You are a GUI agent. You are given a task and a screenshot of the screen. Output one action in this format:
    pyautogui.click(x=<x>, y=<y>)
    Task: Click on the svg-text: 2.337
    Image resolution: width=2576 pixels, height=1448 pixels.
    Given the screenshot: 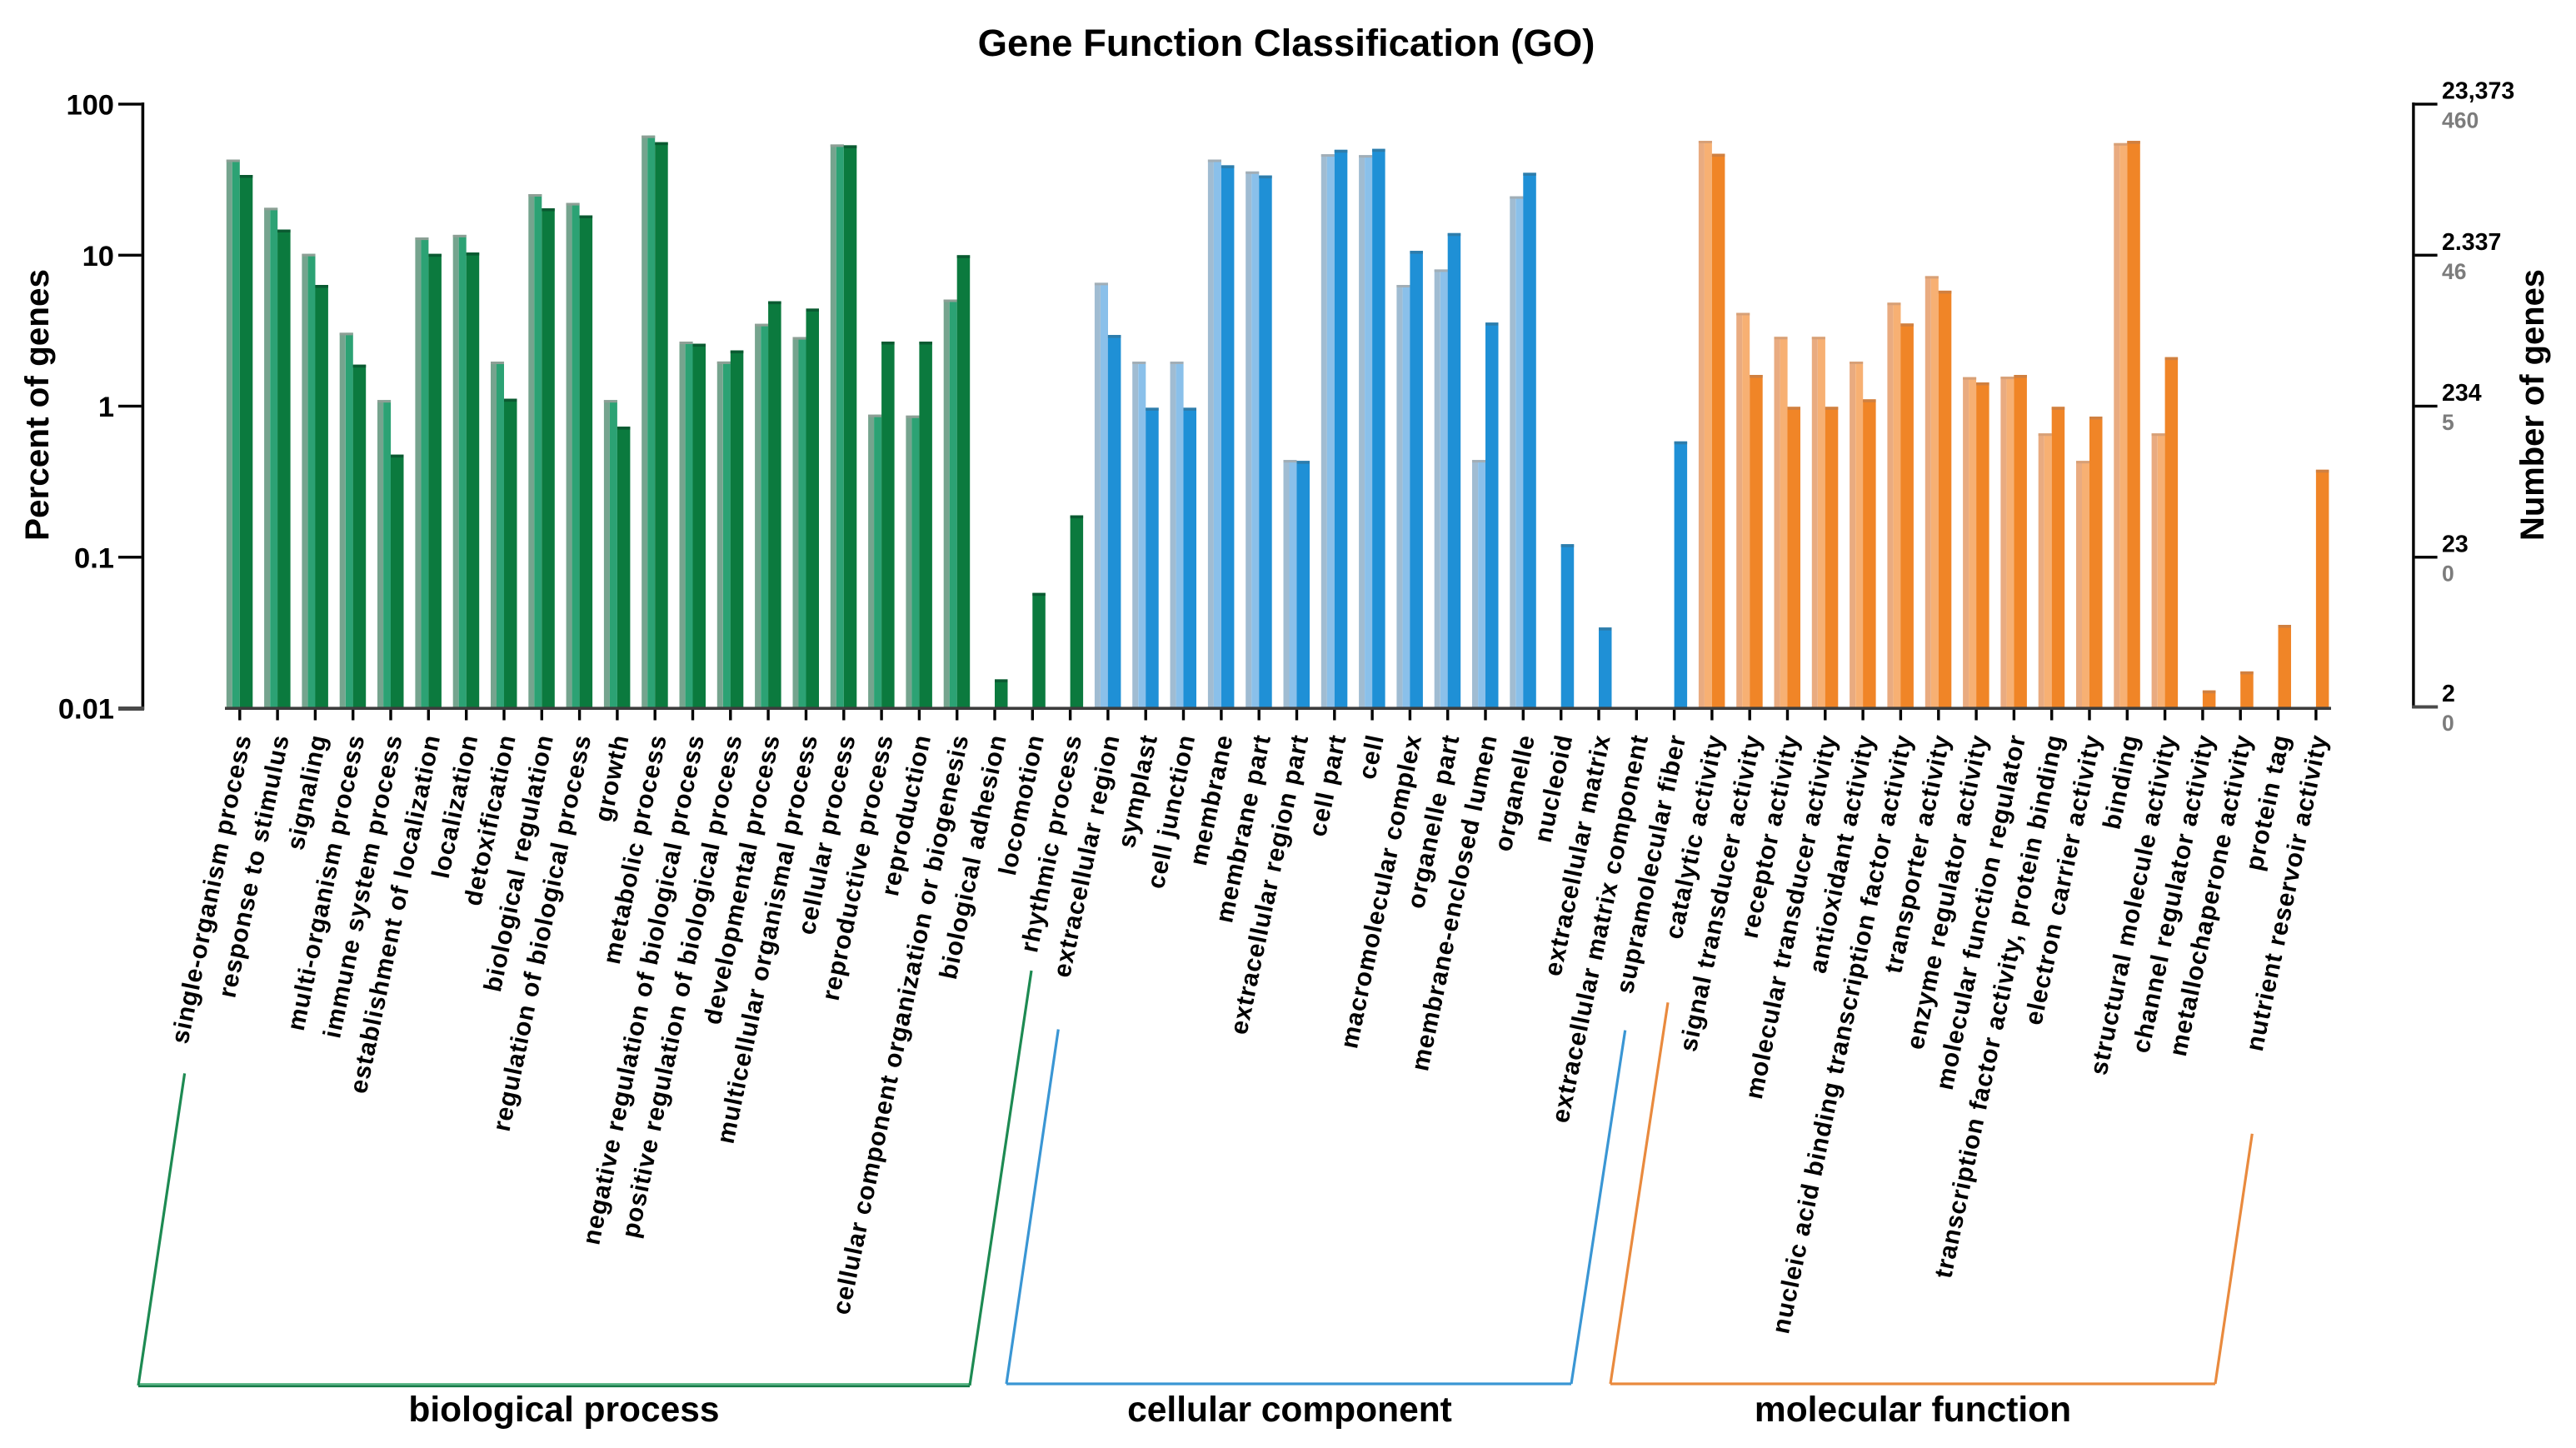 What is the action you would take?
    pyautogui.click(x=2471, y=242)
    